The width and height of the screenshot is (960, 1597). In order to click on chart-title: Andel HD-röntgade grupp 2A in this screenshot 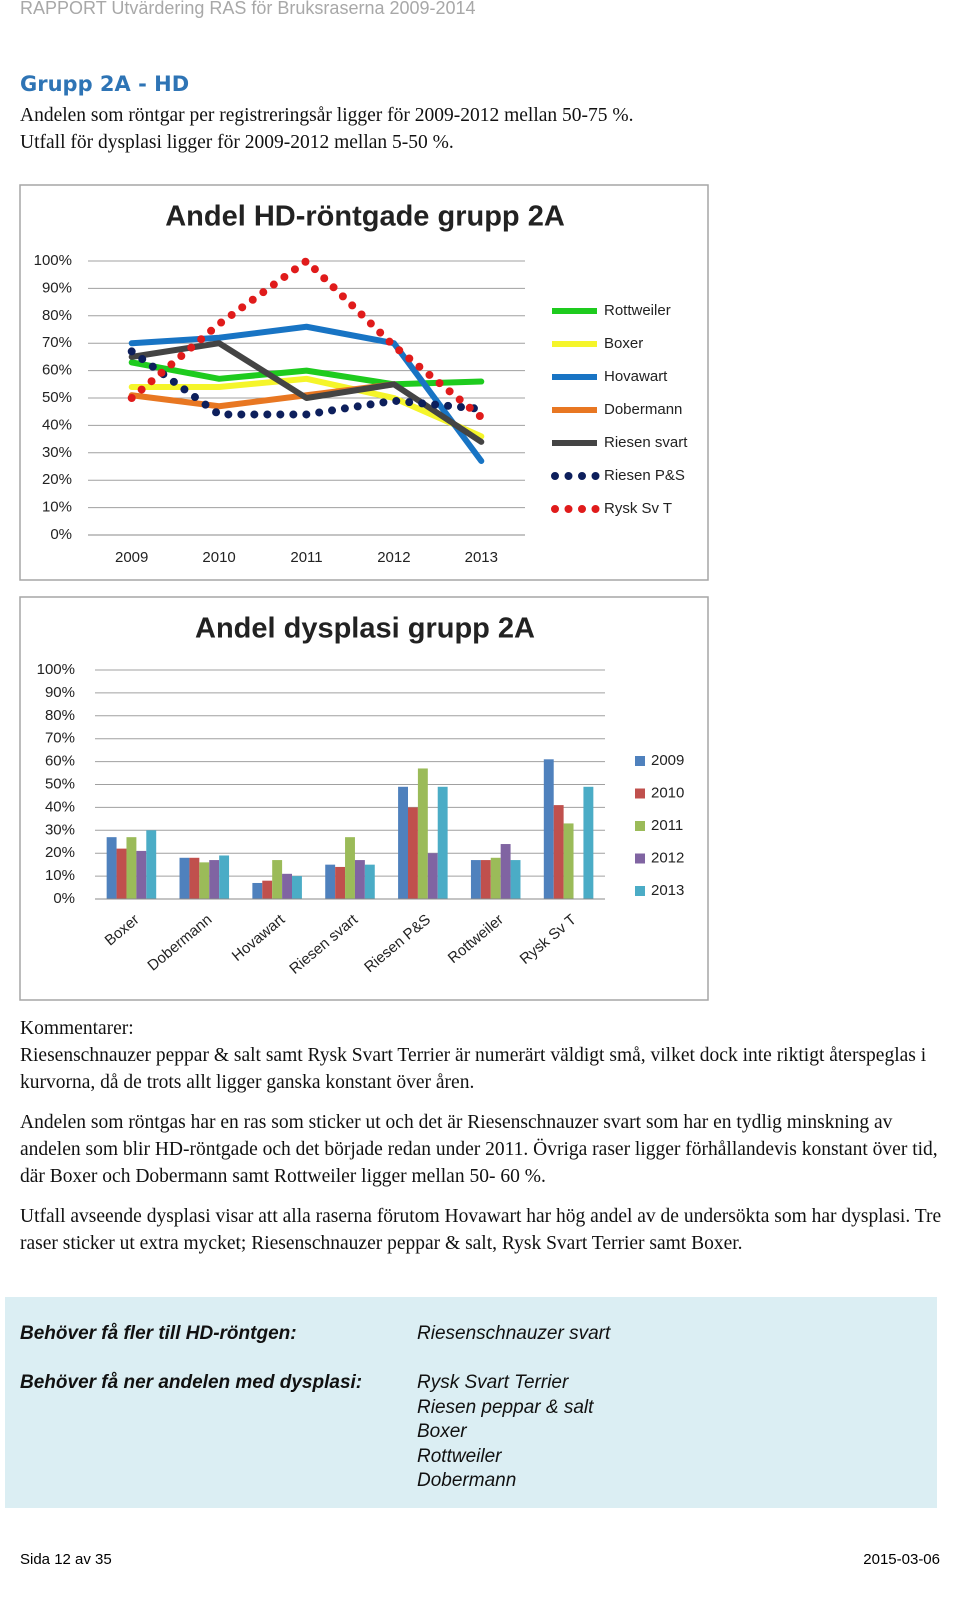, I will do `click(365, 217)`.